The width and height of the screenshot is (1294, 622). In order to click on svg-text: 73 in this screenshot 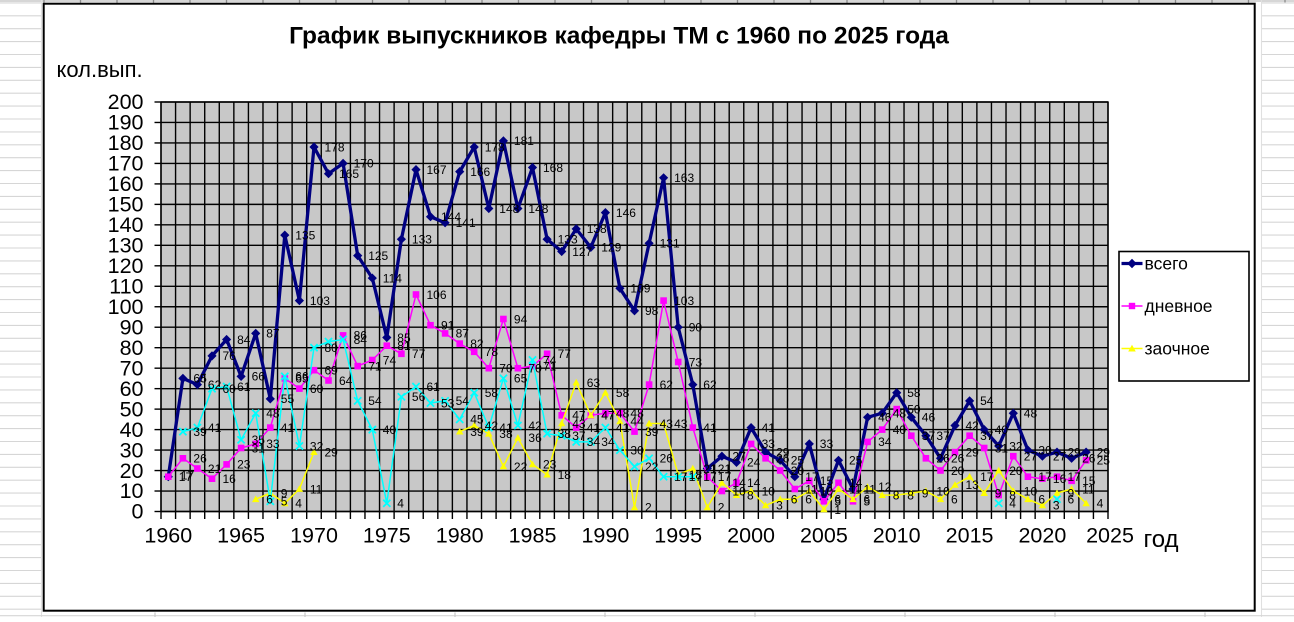, I will do `click(696, 362)`.